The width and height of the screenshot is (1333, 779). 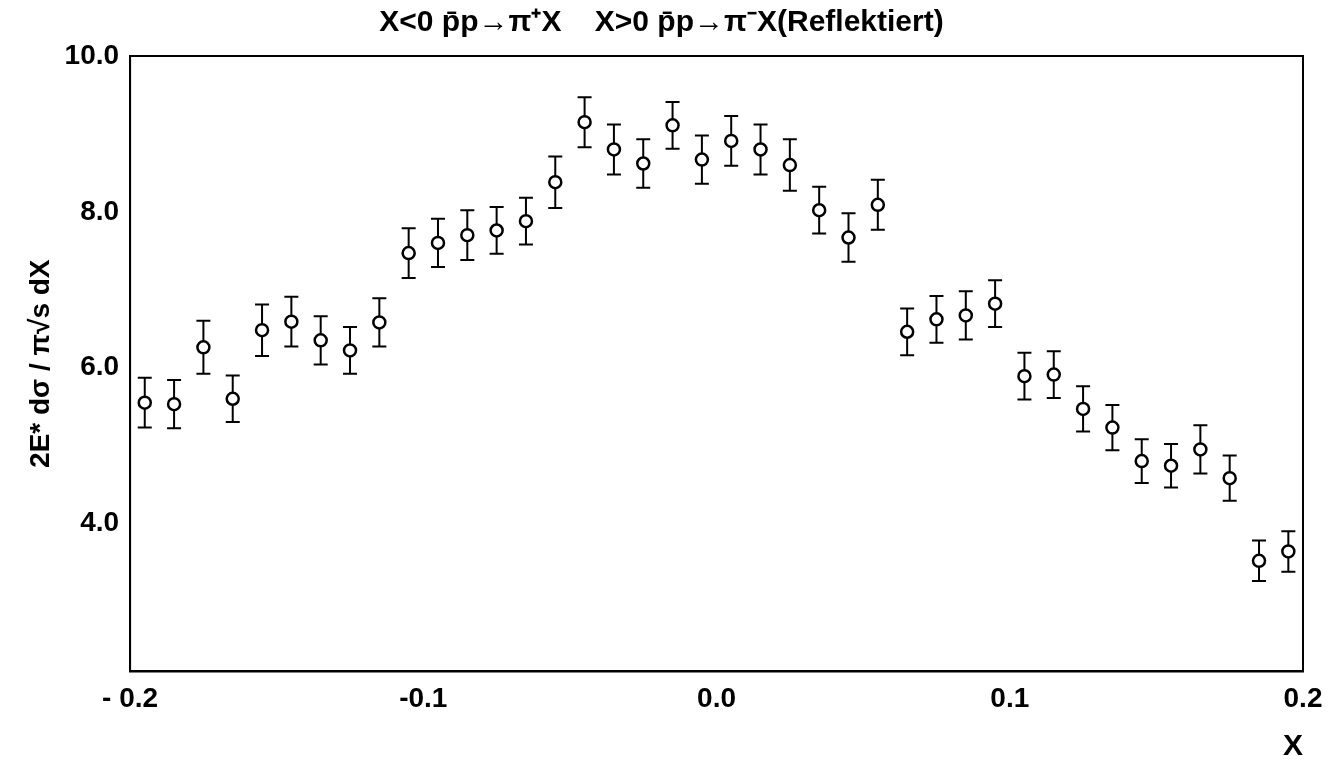 I want to click on x-tick-label: 0.2, so click(x=1303, y=697).